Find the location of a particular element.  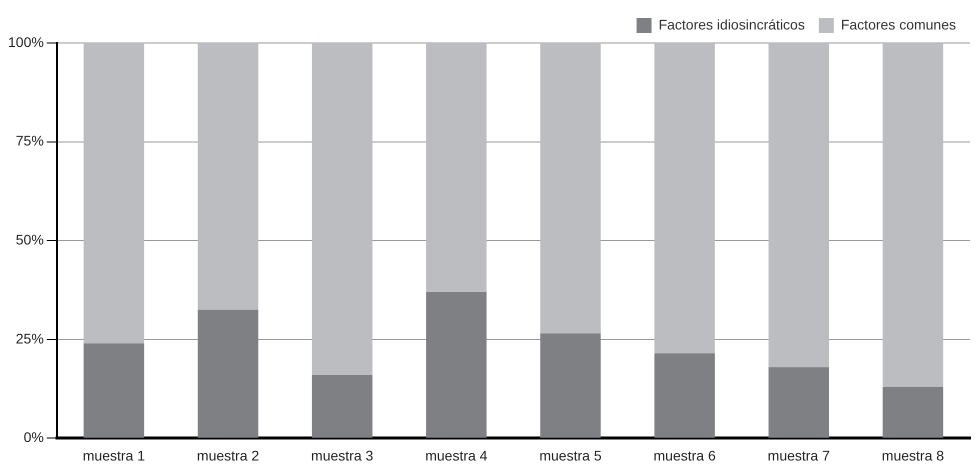

x-tick-label: muestra 8 is located at coordinates (913, 455).